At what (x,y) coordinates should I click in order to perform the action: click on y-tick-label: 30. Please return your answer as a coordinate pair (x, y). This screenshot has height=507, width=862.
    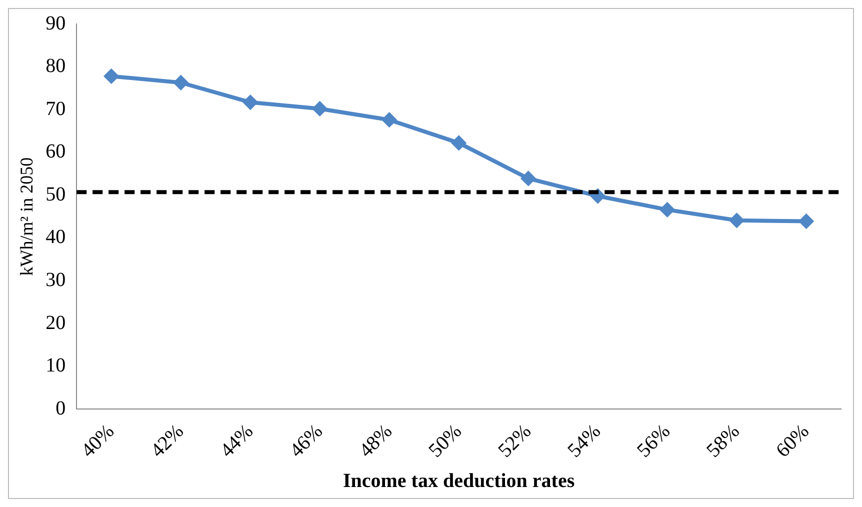
    Looking at the image, I should click on (56, 279).